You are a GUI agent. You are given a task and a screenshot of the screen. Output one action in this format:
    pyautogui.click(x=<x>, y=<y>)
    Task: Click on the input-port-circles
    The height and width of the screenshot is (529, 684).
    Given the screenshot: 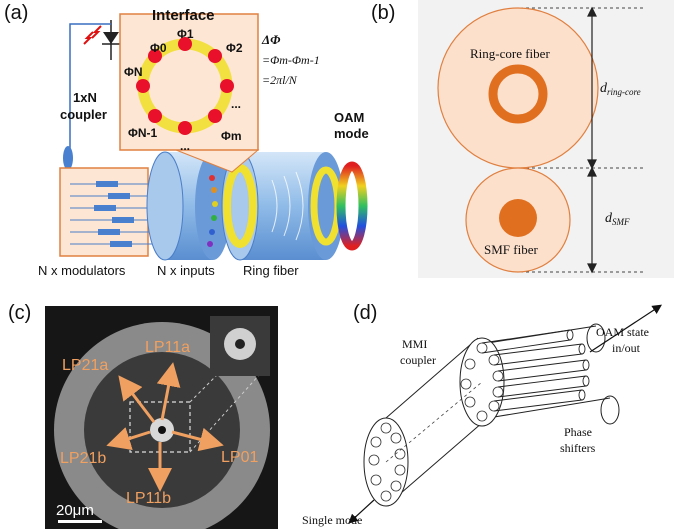 What is the action you would take?
    pyautogui.click(x=387, y=462)
    